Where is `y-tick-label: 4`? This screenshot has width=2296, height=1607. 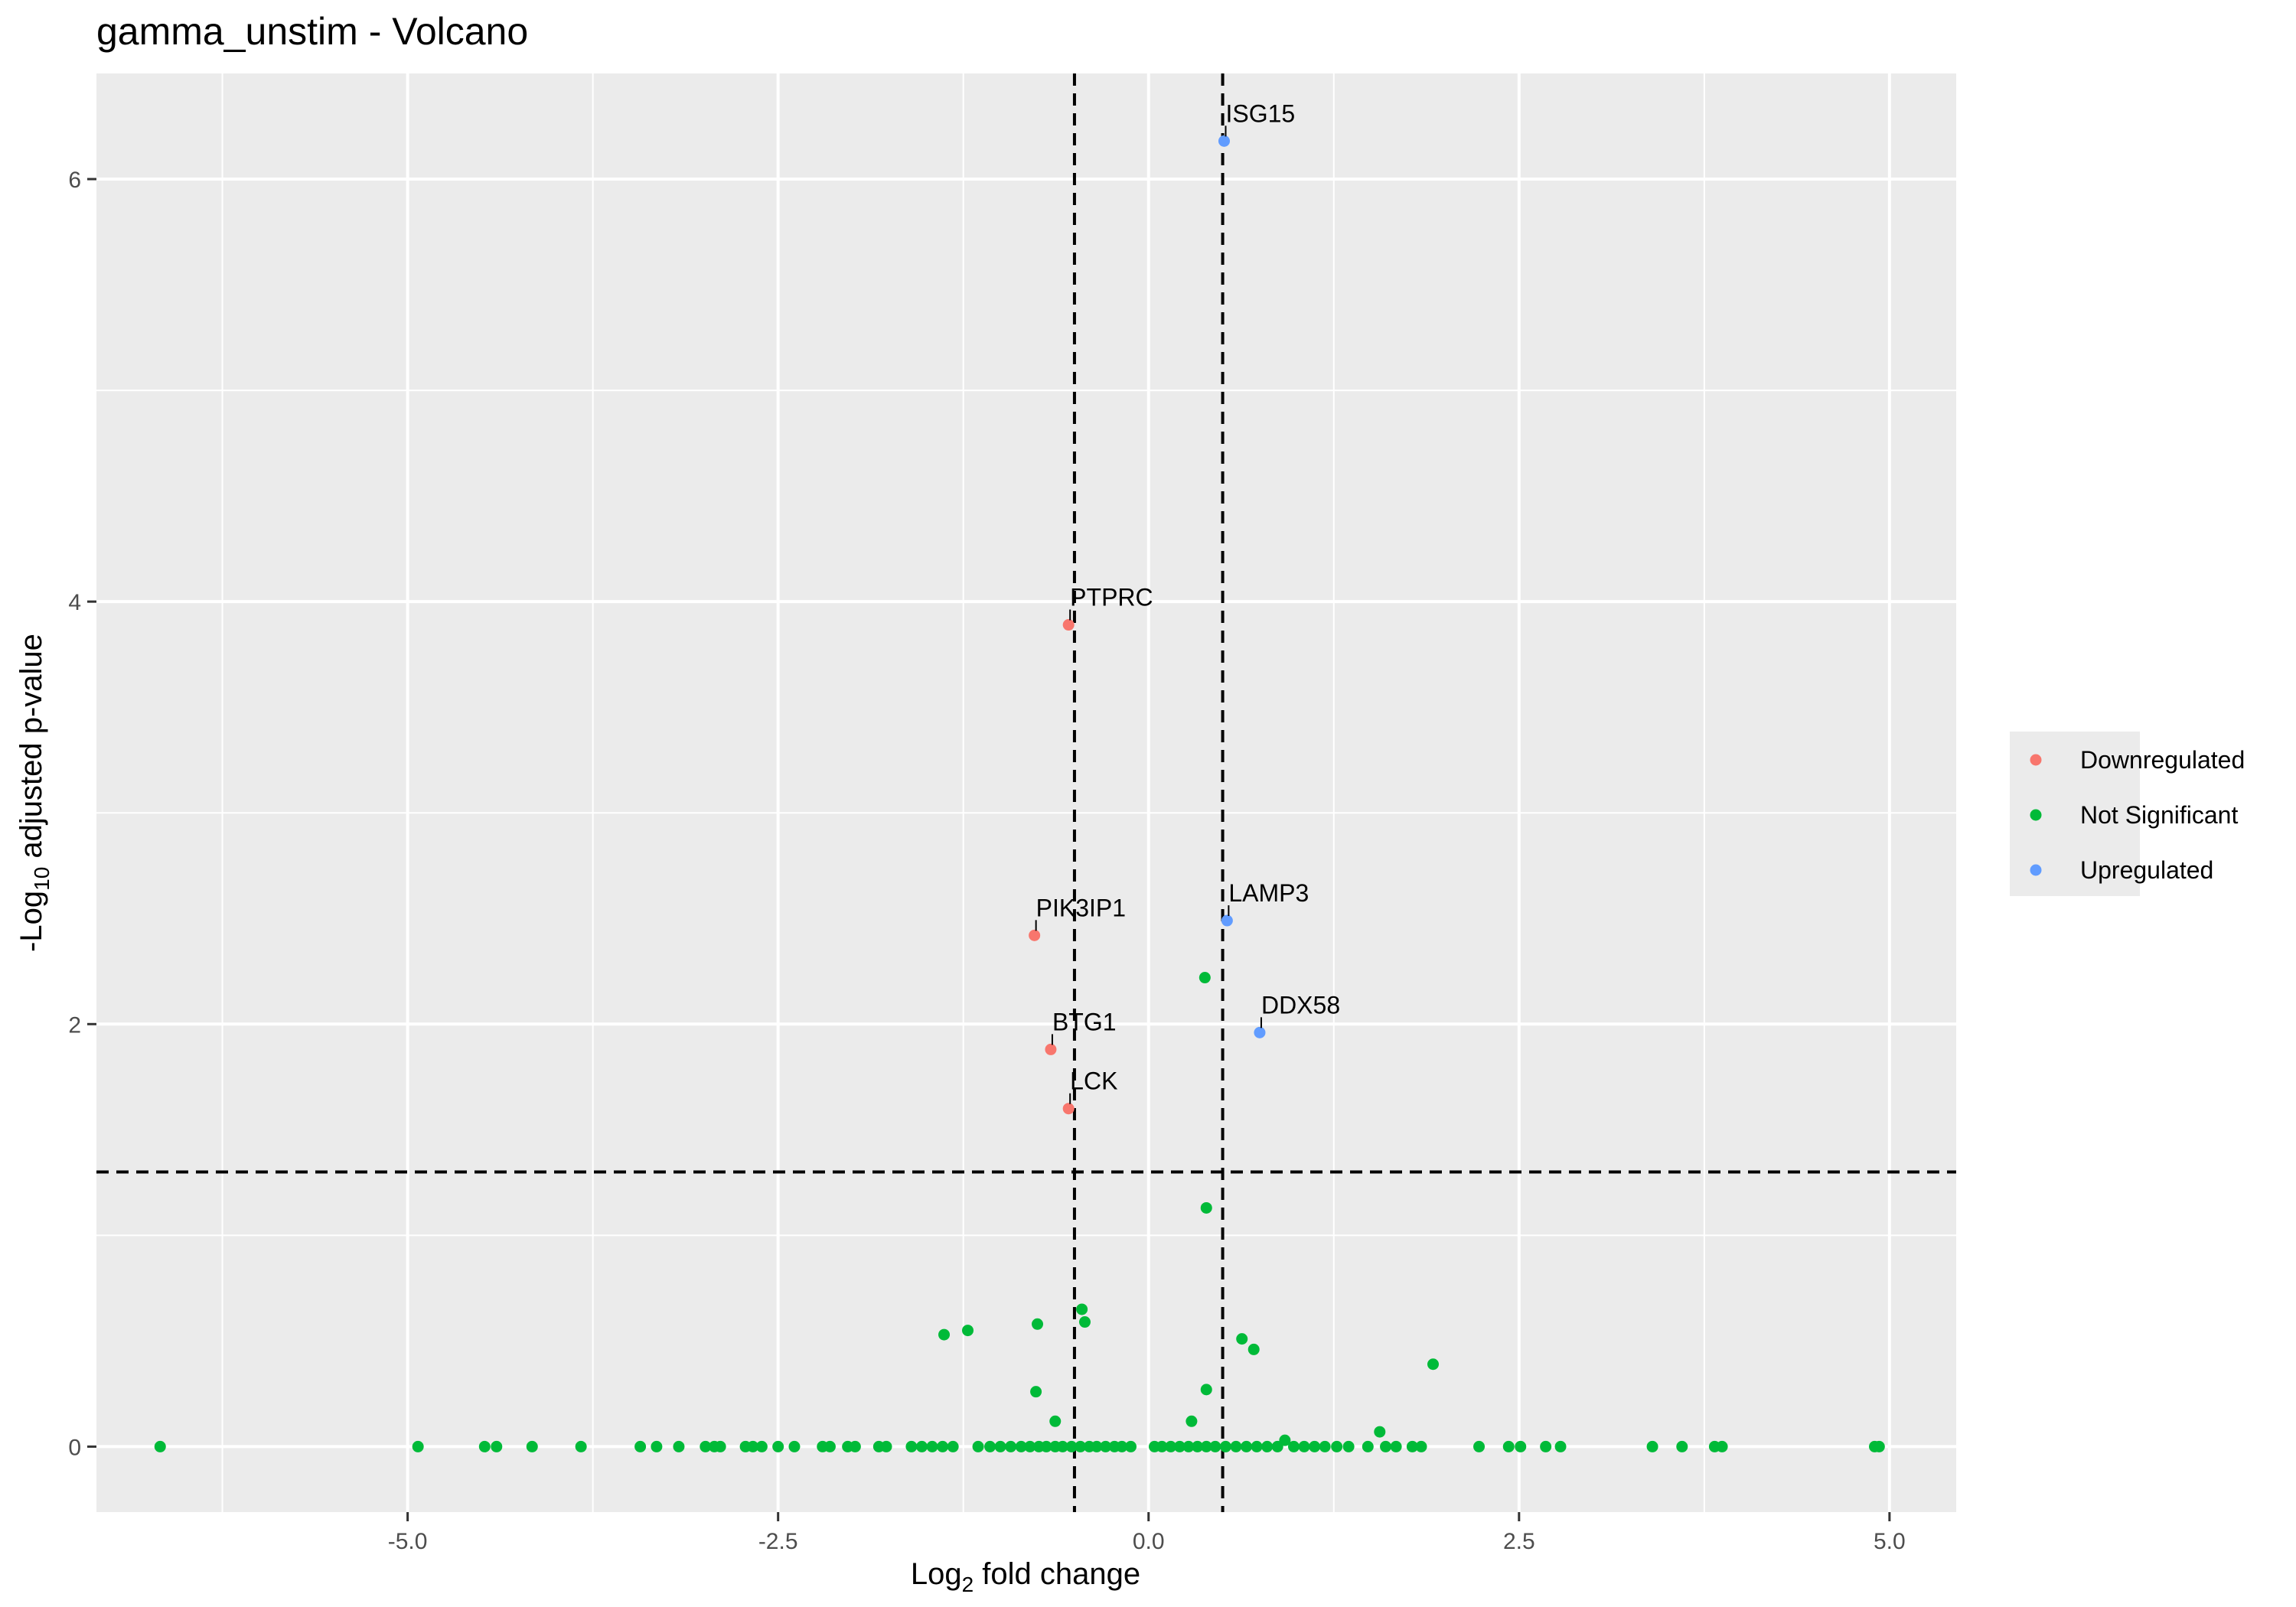 y-tick-label: 4 is located at coordinates (74, 602).